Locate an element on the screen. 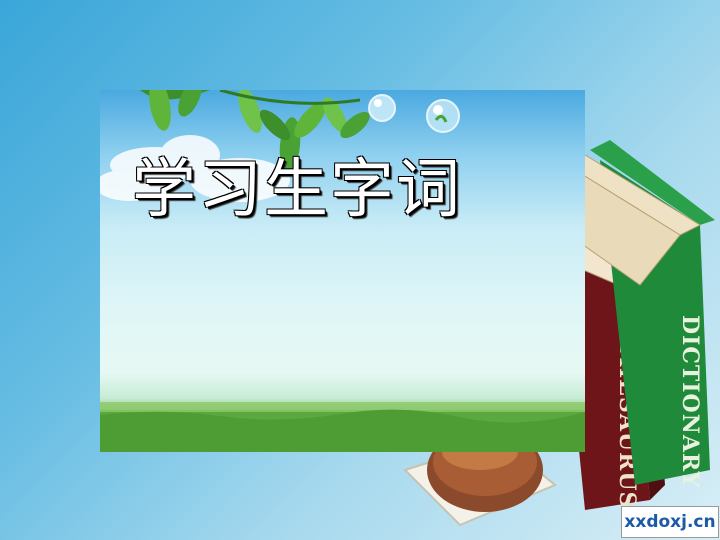  leaves-icon is located at coordinates (255, 131).